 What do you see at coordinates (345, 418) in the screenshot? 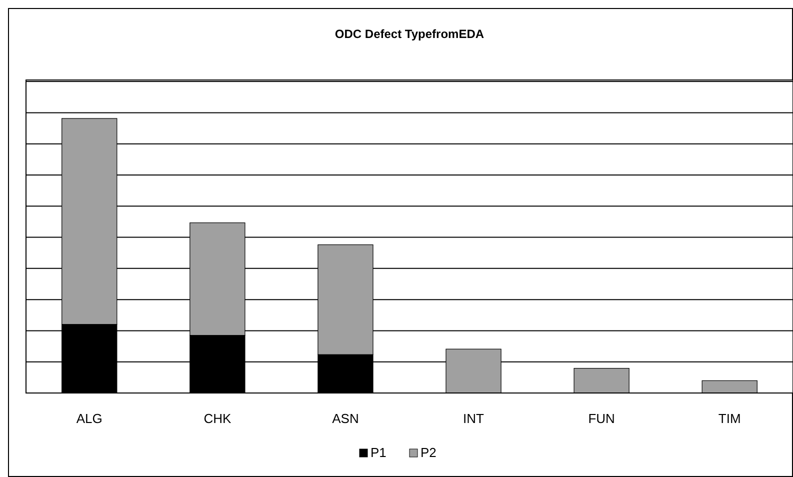
I see `x-tick-label: ASN` at bounding box center [345, 418].